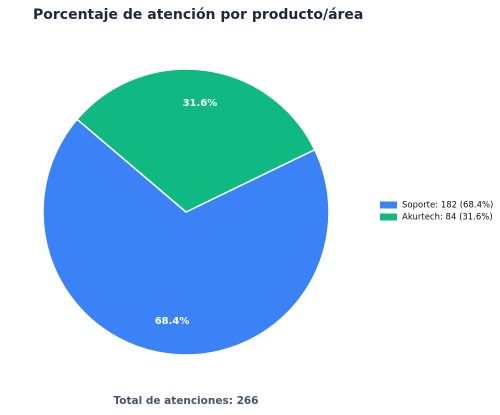  I want to click on legend-label: Soporte: 182 (68.4%), so click(447, 206).